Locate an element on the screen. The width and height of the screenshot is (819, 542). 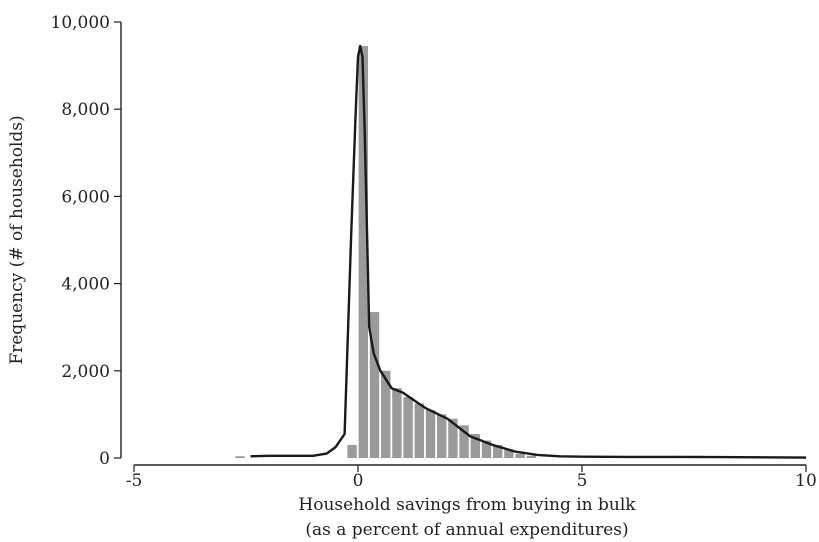
x-axis-ticks: -5 0 5 10 is located at coordinates (471, 478).